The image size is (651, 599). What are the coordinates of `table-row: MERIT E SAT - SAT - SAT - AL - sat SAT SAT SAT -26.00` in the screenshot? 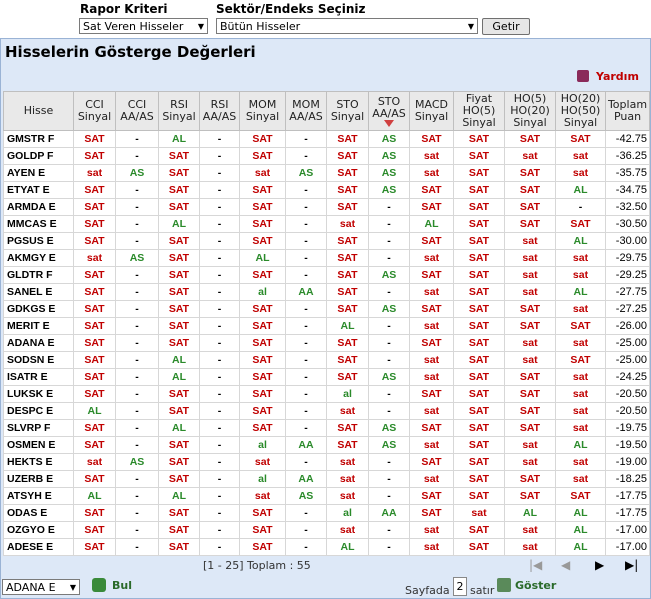 It's located at (326, 326).